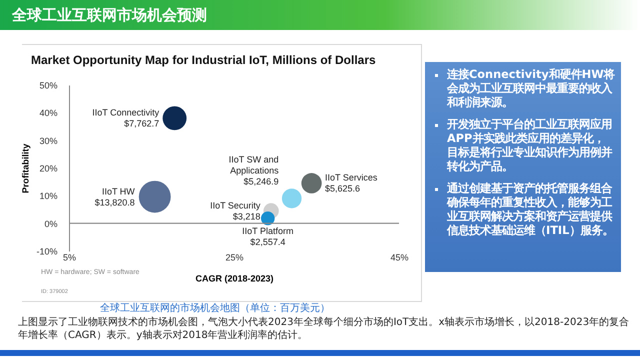 This screenshot has height=360, width=640. I want to click on y-tick-label: -10%, so click(47, 251).